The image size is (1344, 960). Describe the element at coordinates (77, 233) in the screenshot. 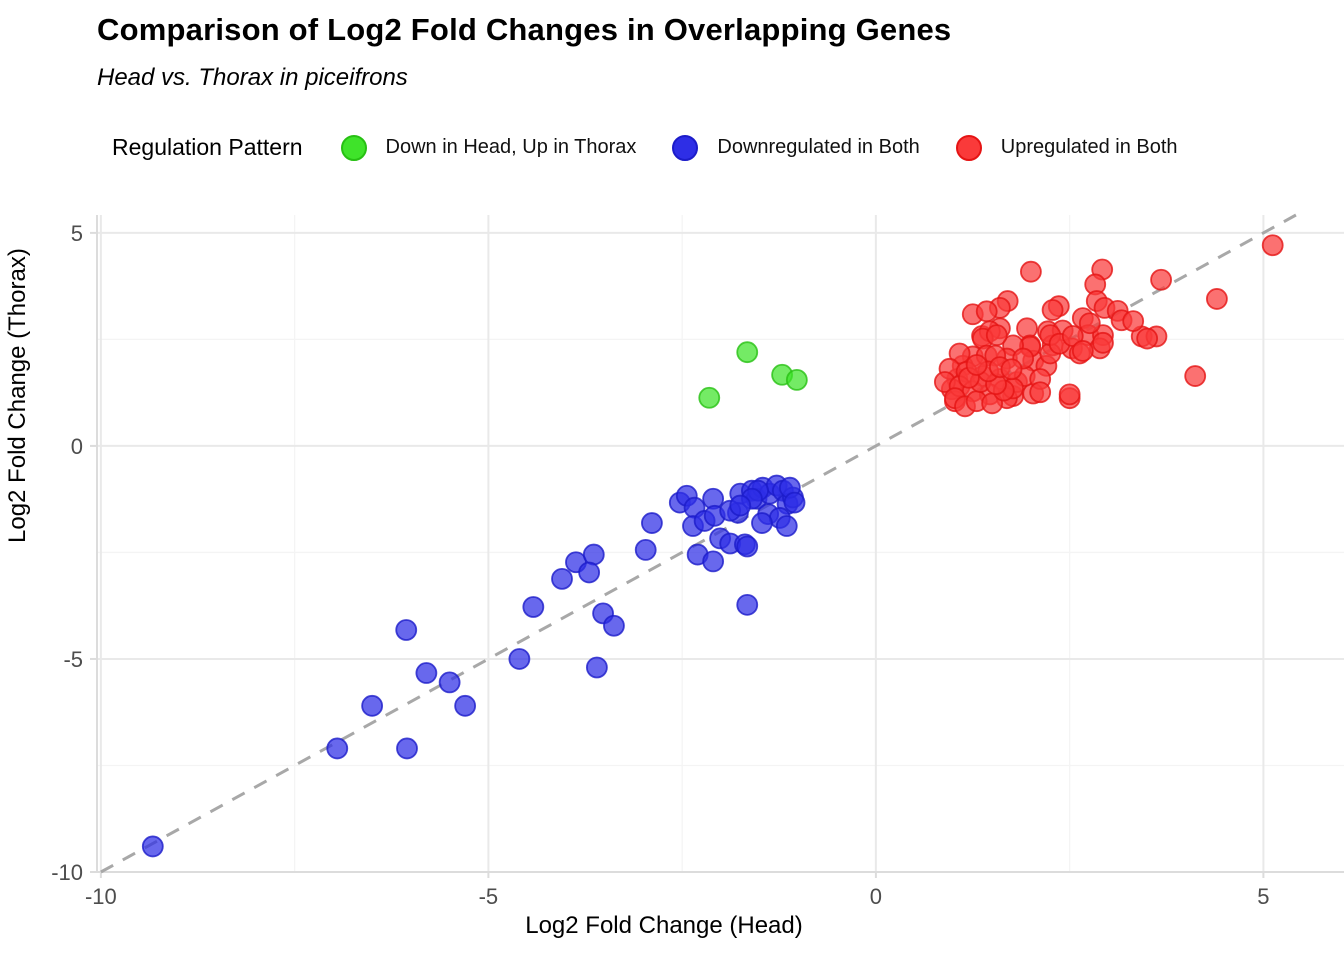

I see `y-tick-label: 5` at that location.